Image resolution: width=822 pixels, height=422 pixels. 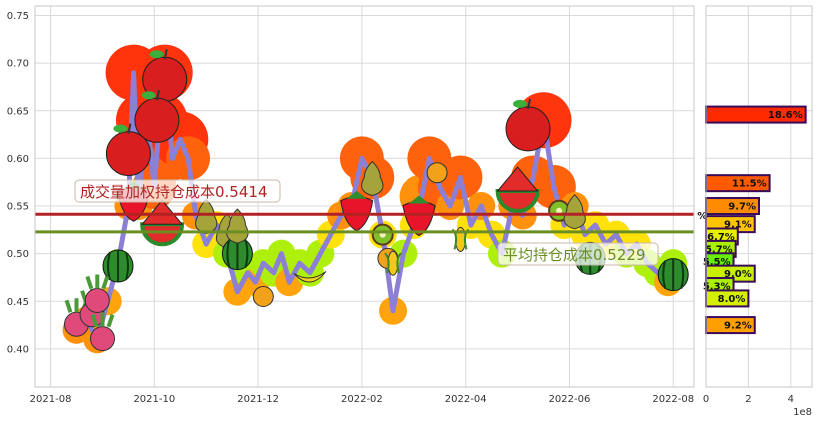 I want to click on distribution-bar-label: 11.5%, so click(x=749, y=184).